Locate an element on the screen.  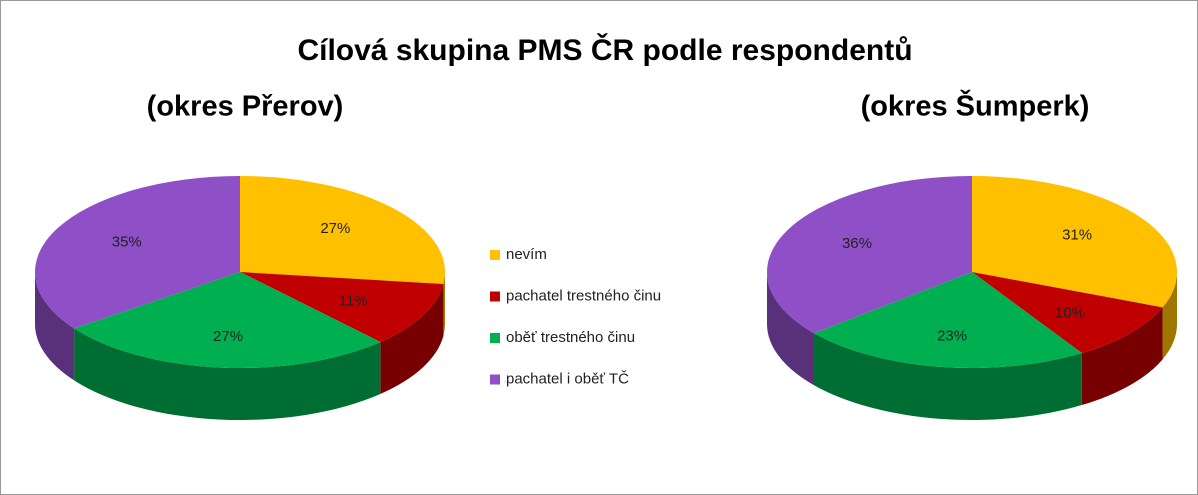
legend-label: nevím is located at coordinates (526, 254).